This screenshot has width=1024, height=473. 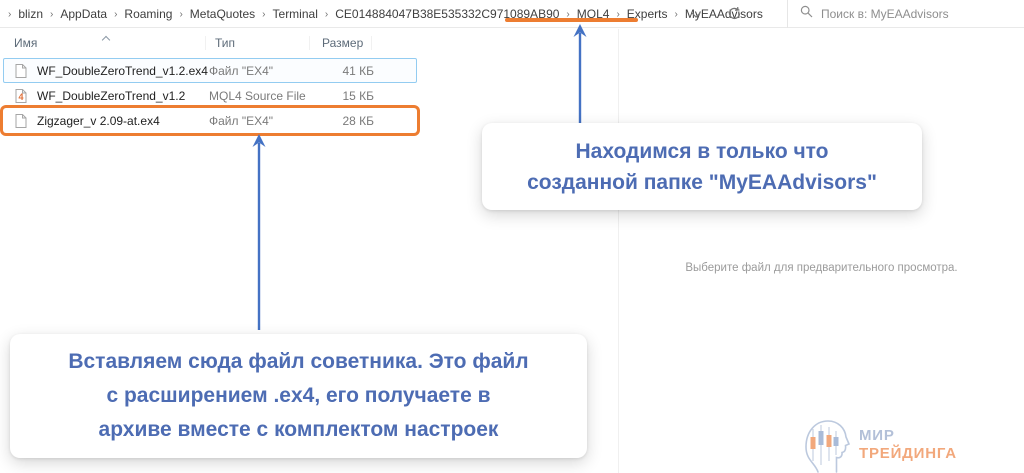 I want to click on breadcrumb-highlight-underline, so click(x=571, y=20).